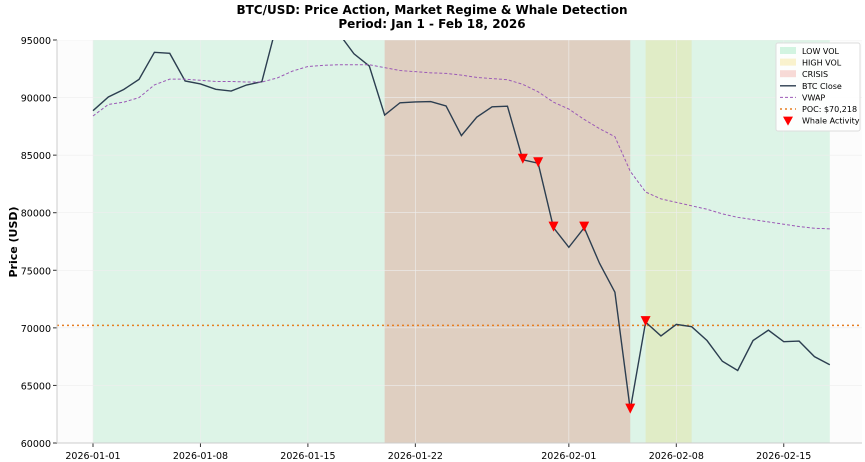  I want to click on regime-band-high-vol, so click(668, 241).